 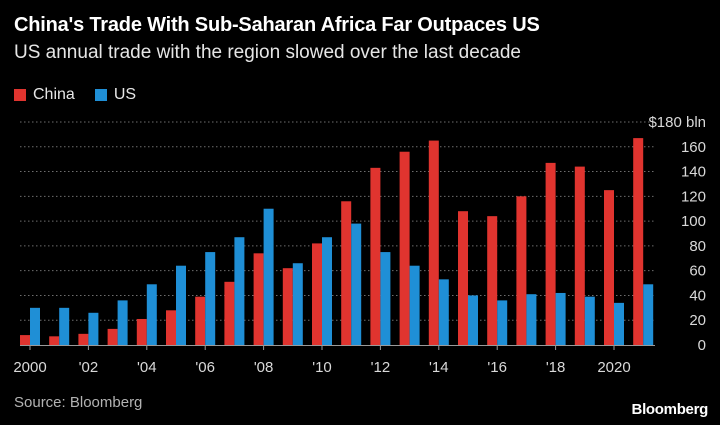 What do you see at coordinates (556, 367) in the screenshot?
I see `x-tick-label: '18` at bounding box center [556, 367].